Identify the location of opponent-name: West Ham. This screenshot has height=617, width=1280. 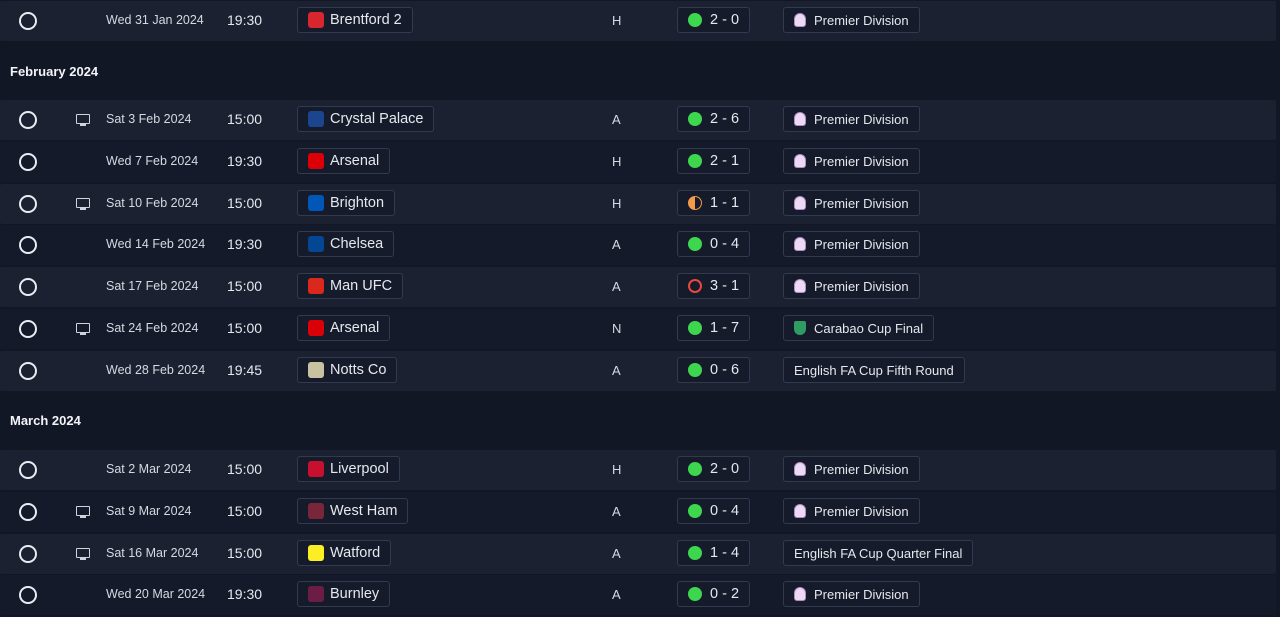
(364, 511).